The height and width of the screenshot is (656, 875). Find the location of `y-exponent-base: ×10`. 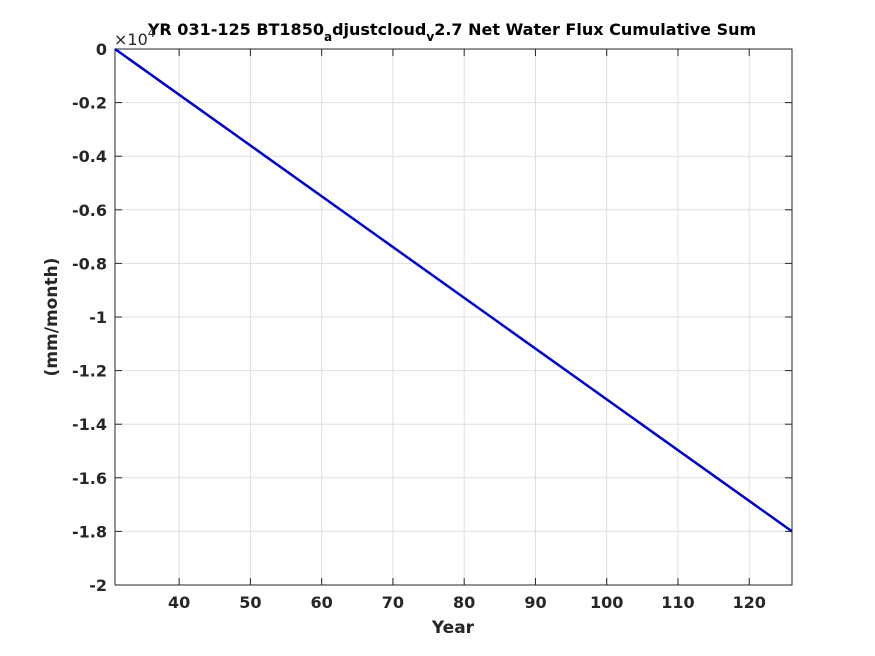

y-exponent-base: ×10 is located at coordinates (131, 39).